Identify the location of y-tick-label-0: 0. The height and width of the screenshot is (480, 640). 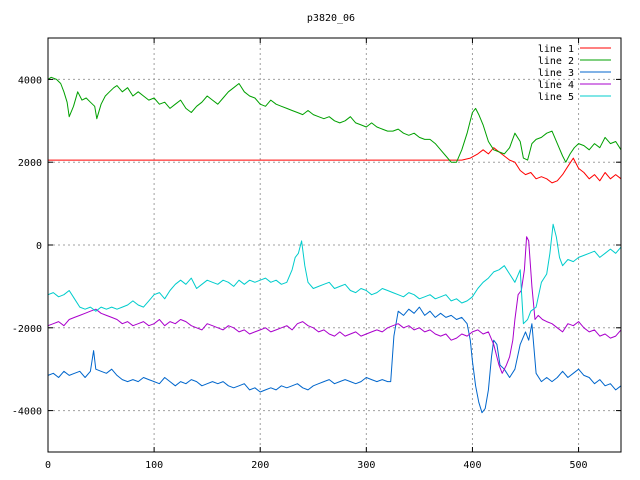
(39, 246).